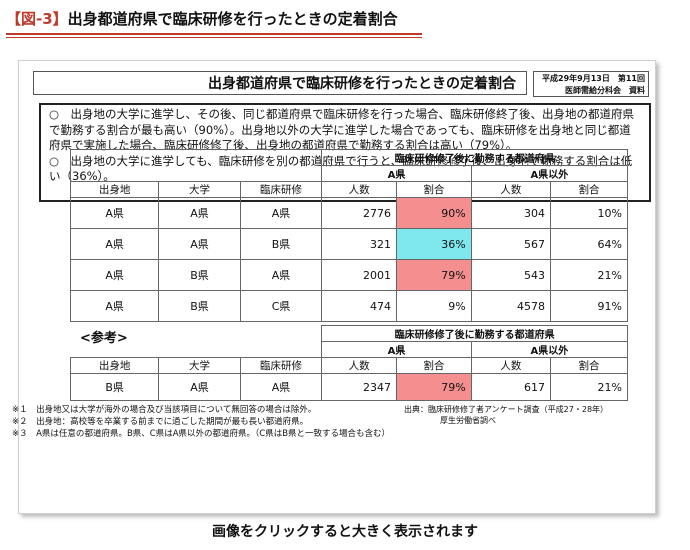  Describe the element at coordinates (359, 387) in the screenshot. I see `cell-a-count: 2347` at that location.